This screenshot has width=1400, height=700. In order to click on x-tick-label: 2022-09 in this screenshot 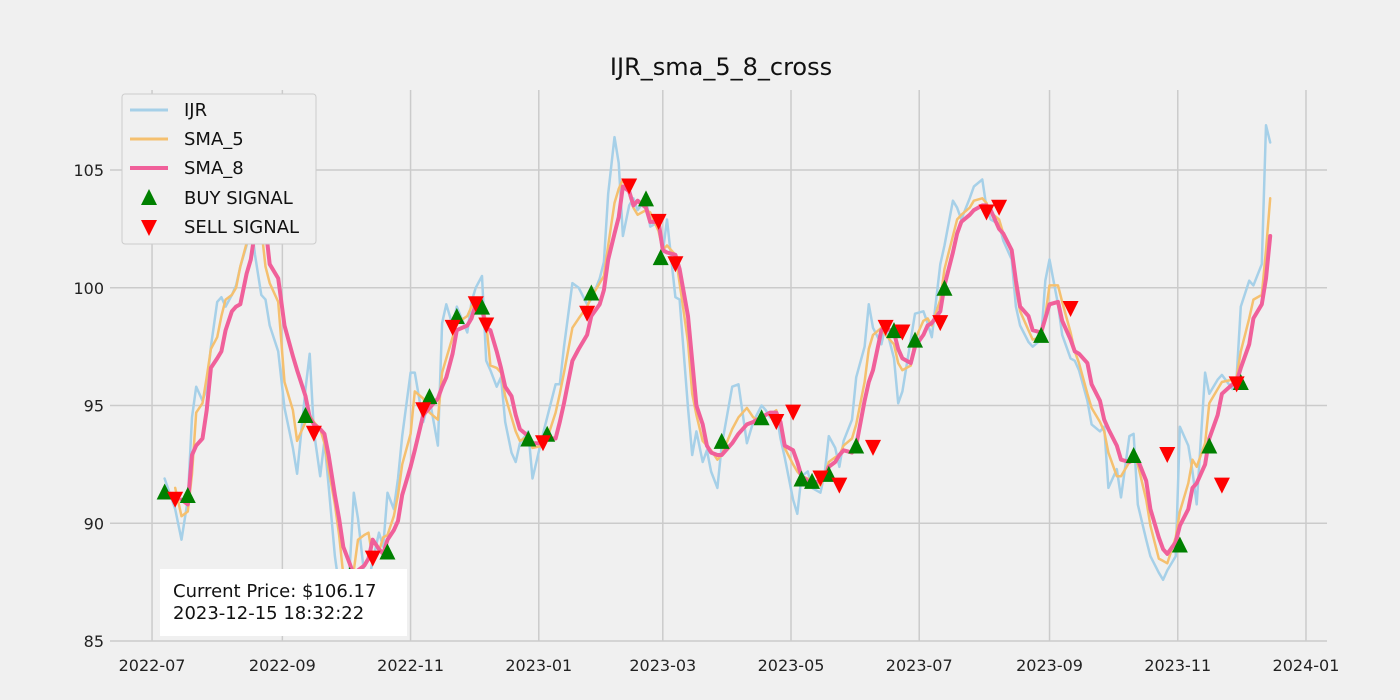, I will do `click(282, 665)`.